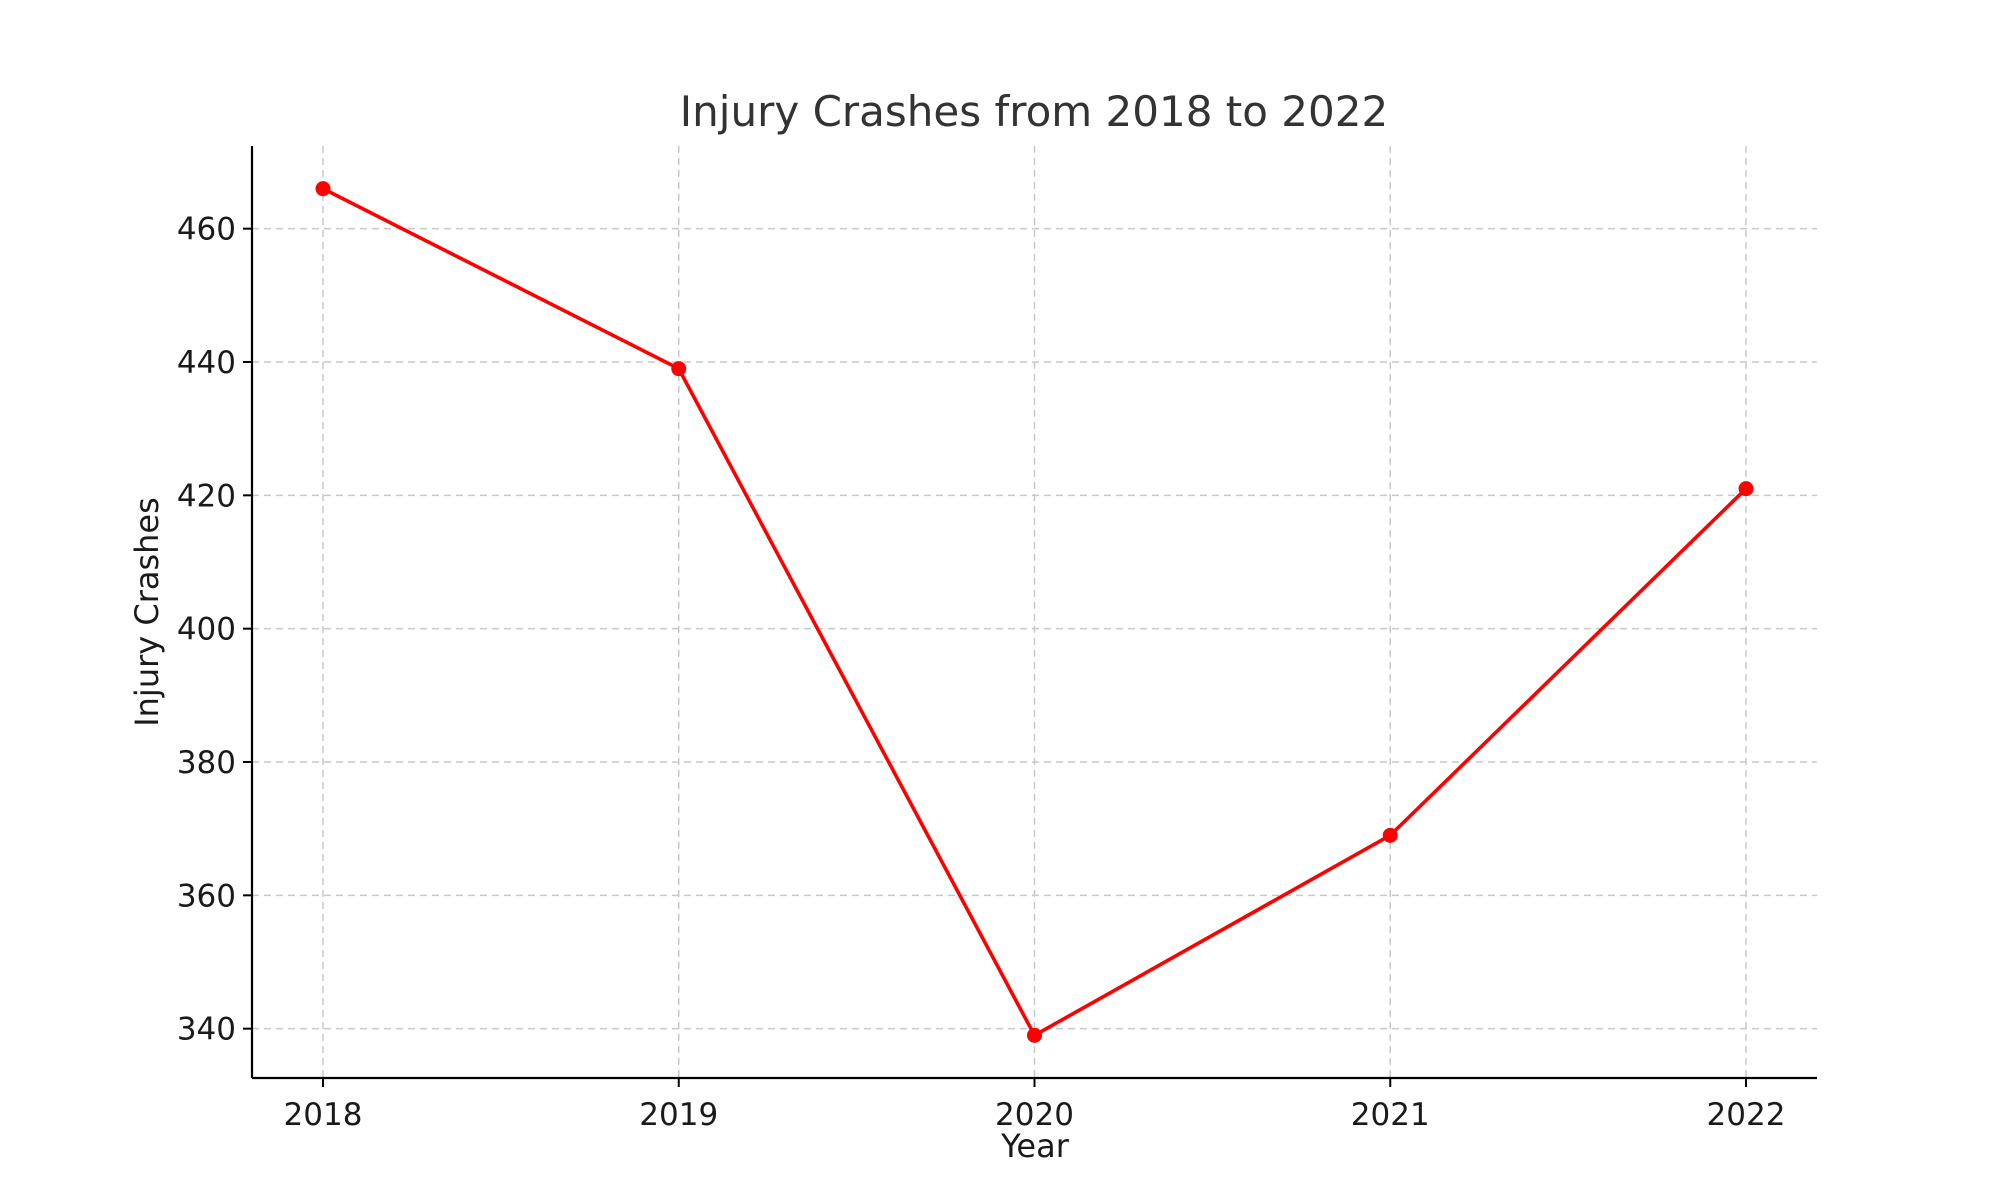 The image size is (2000, 1200). Describe the element at coordinates (323, 1115) in the screenshot. I see `x-tick-label: 2018` at that location.